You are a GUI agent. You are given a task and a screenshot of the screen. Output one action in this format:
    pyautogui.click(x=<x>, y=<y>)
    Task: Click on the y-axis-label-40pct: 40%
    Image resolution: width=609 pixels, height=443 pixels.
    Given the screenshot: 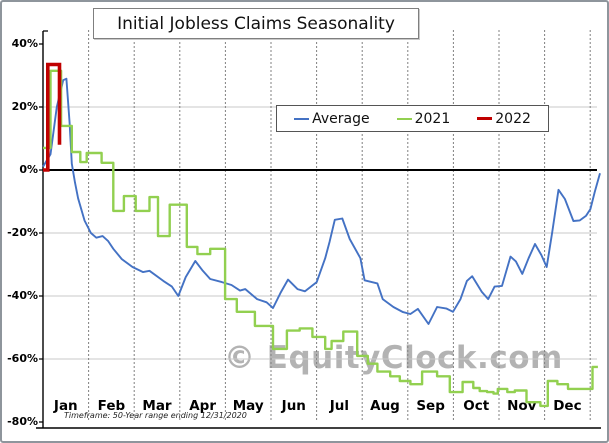 What is the action you would take?
    pyautogui.click(x=24, y=43)
    